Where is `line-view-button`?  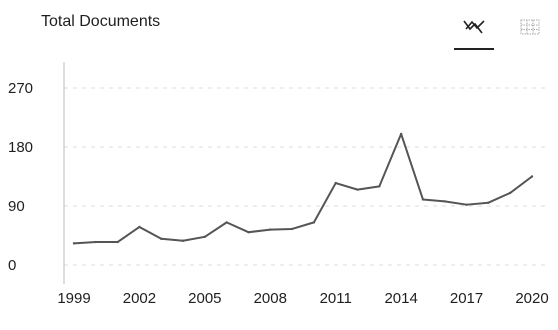 line-view-button is located at coordinates (474, 28).